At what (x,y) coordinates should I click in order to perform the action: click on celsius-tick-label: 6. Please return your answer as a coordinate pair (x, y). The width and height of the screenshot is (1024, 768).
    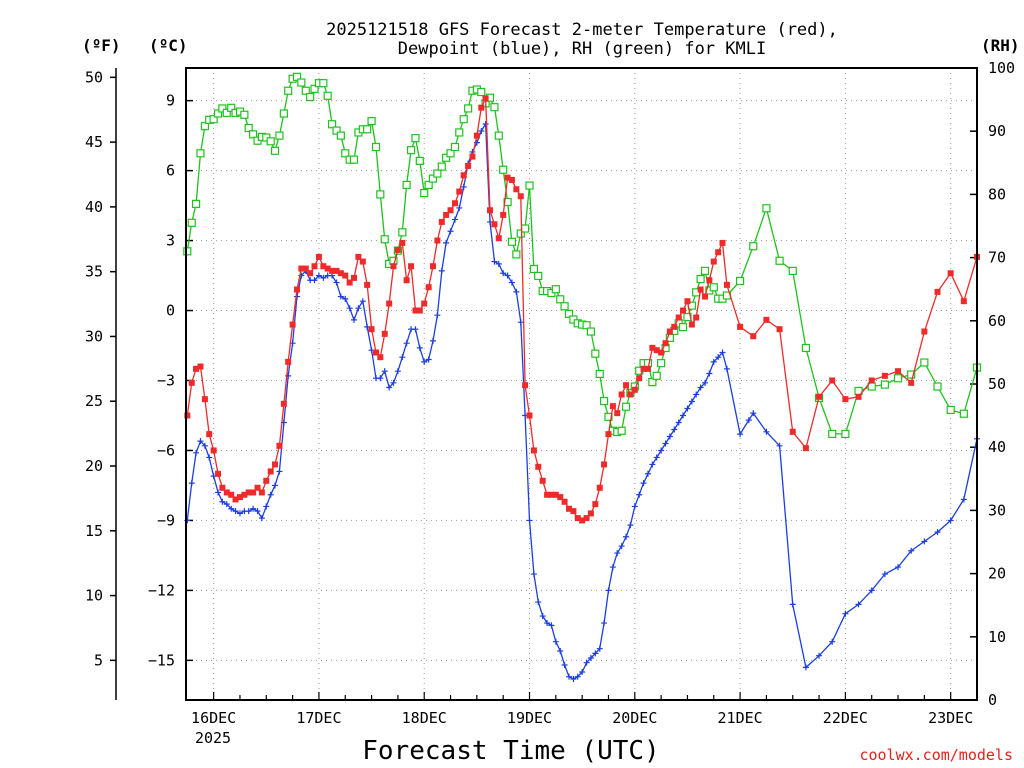
    Looking at the image, I should click on (170, 171).